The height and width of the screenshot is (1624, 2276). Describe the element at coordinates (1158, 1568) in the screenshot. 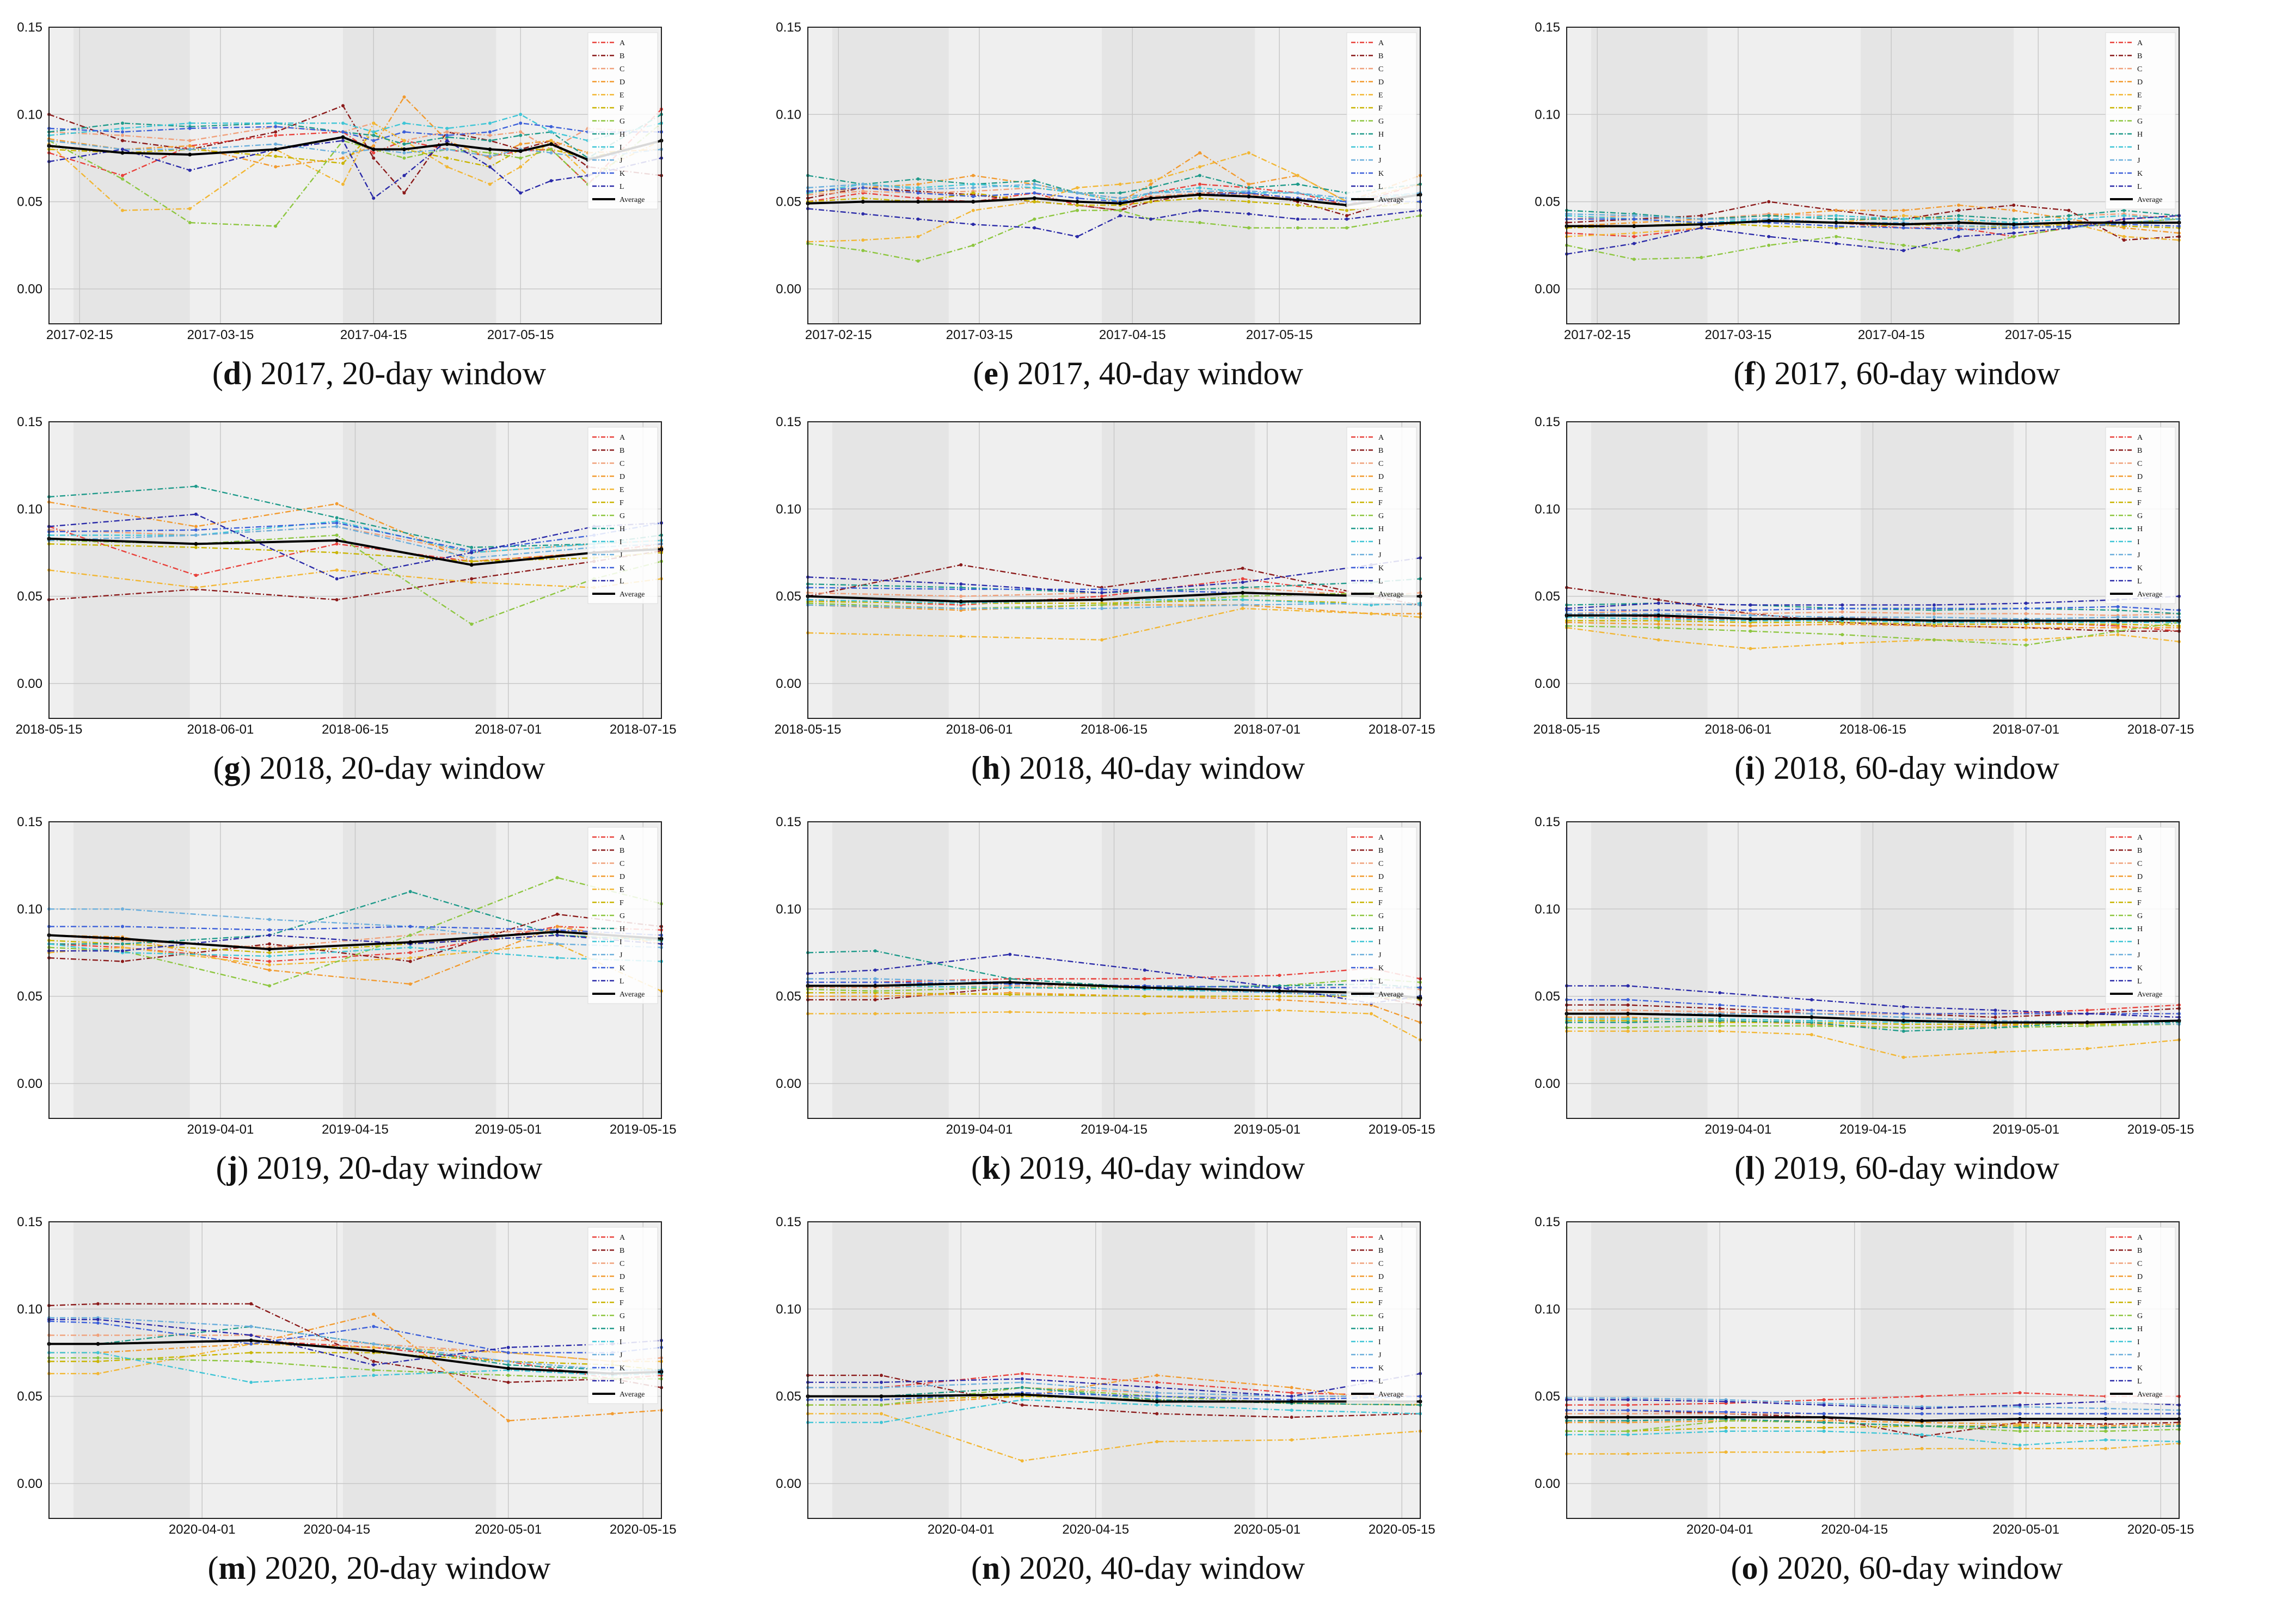

I see `panel-caption-text: 2020, 40-day window` at that location.